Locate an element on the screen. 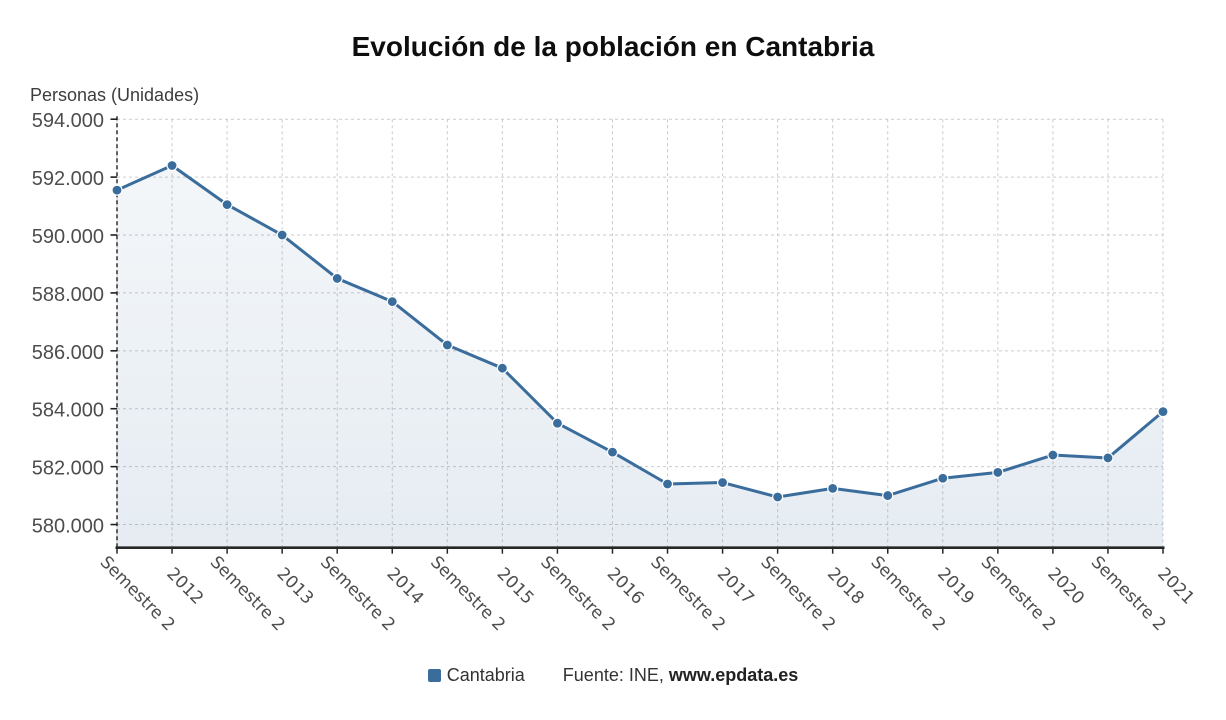 The image size is (1226, 720). legend-item-cantabria: Cantabria is located at coordinates (476, 675).